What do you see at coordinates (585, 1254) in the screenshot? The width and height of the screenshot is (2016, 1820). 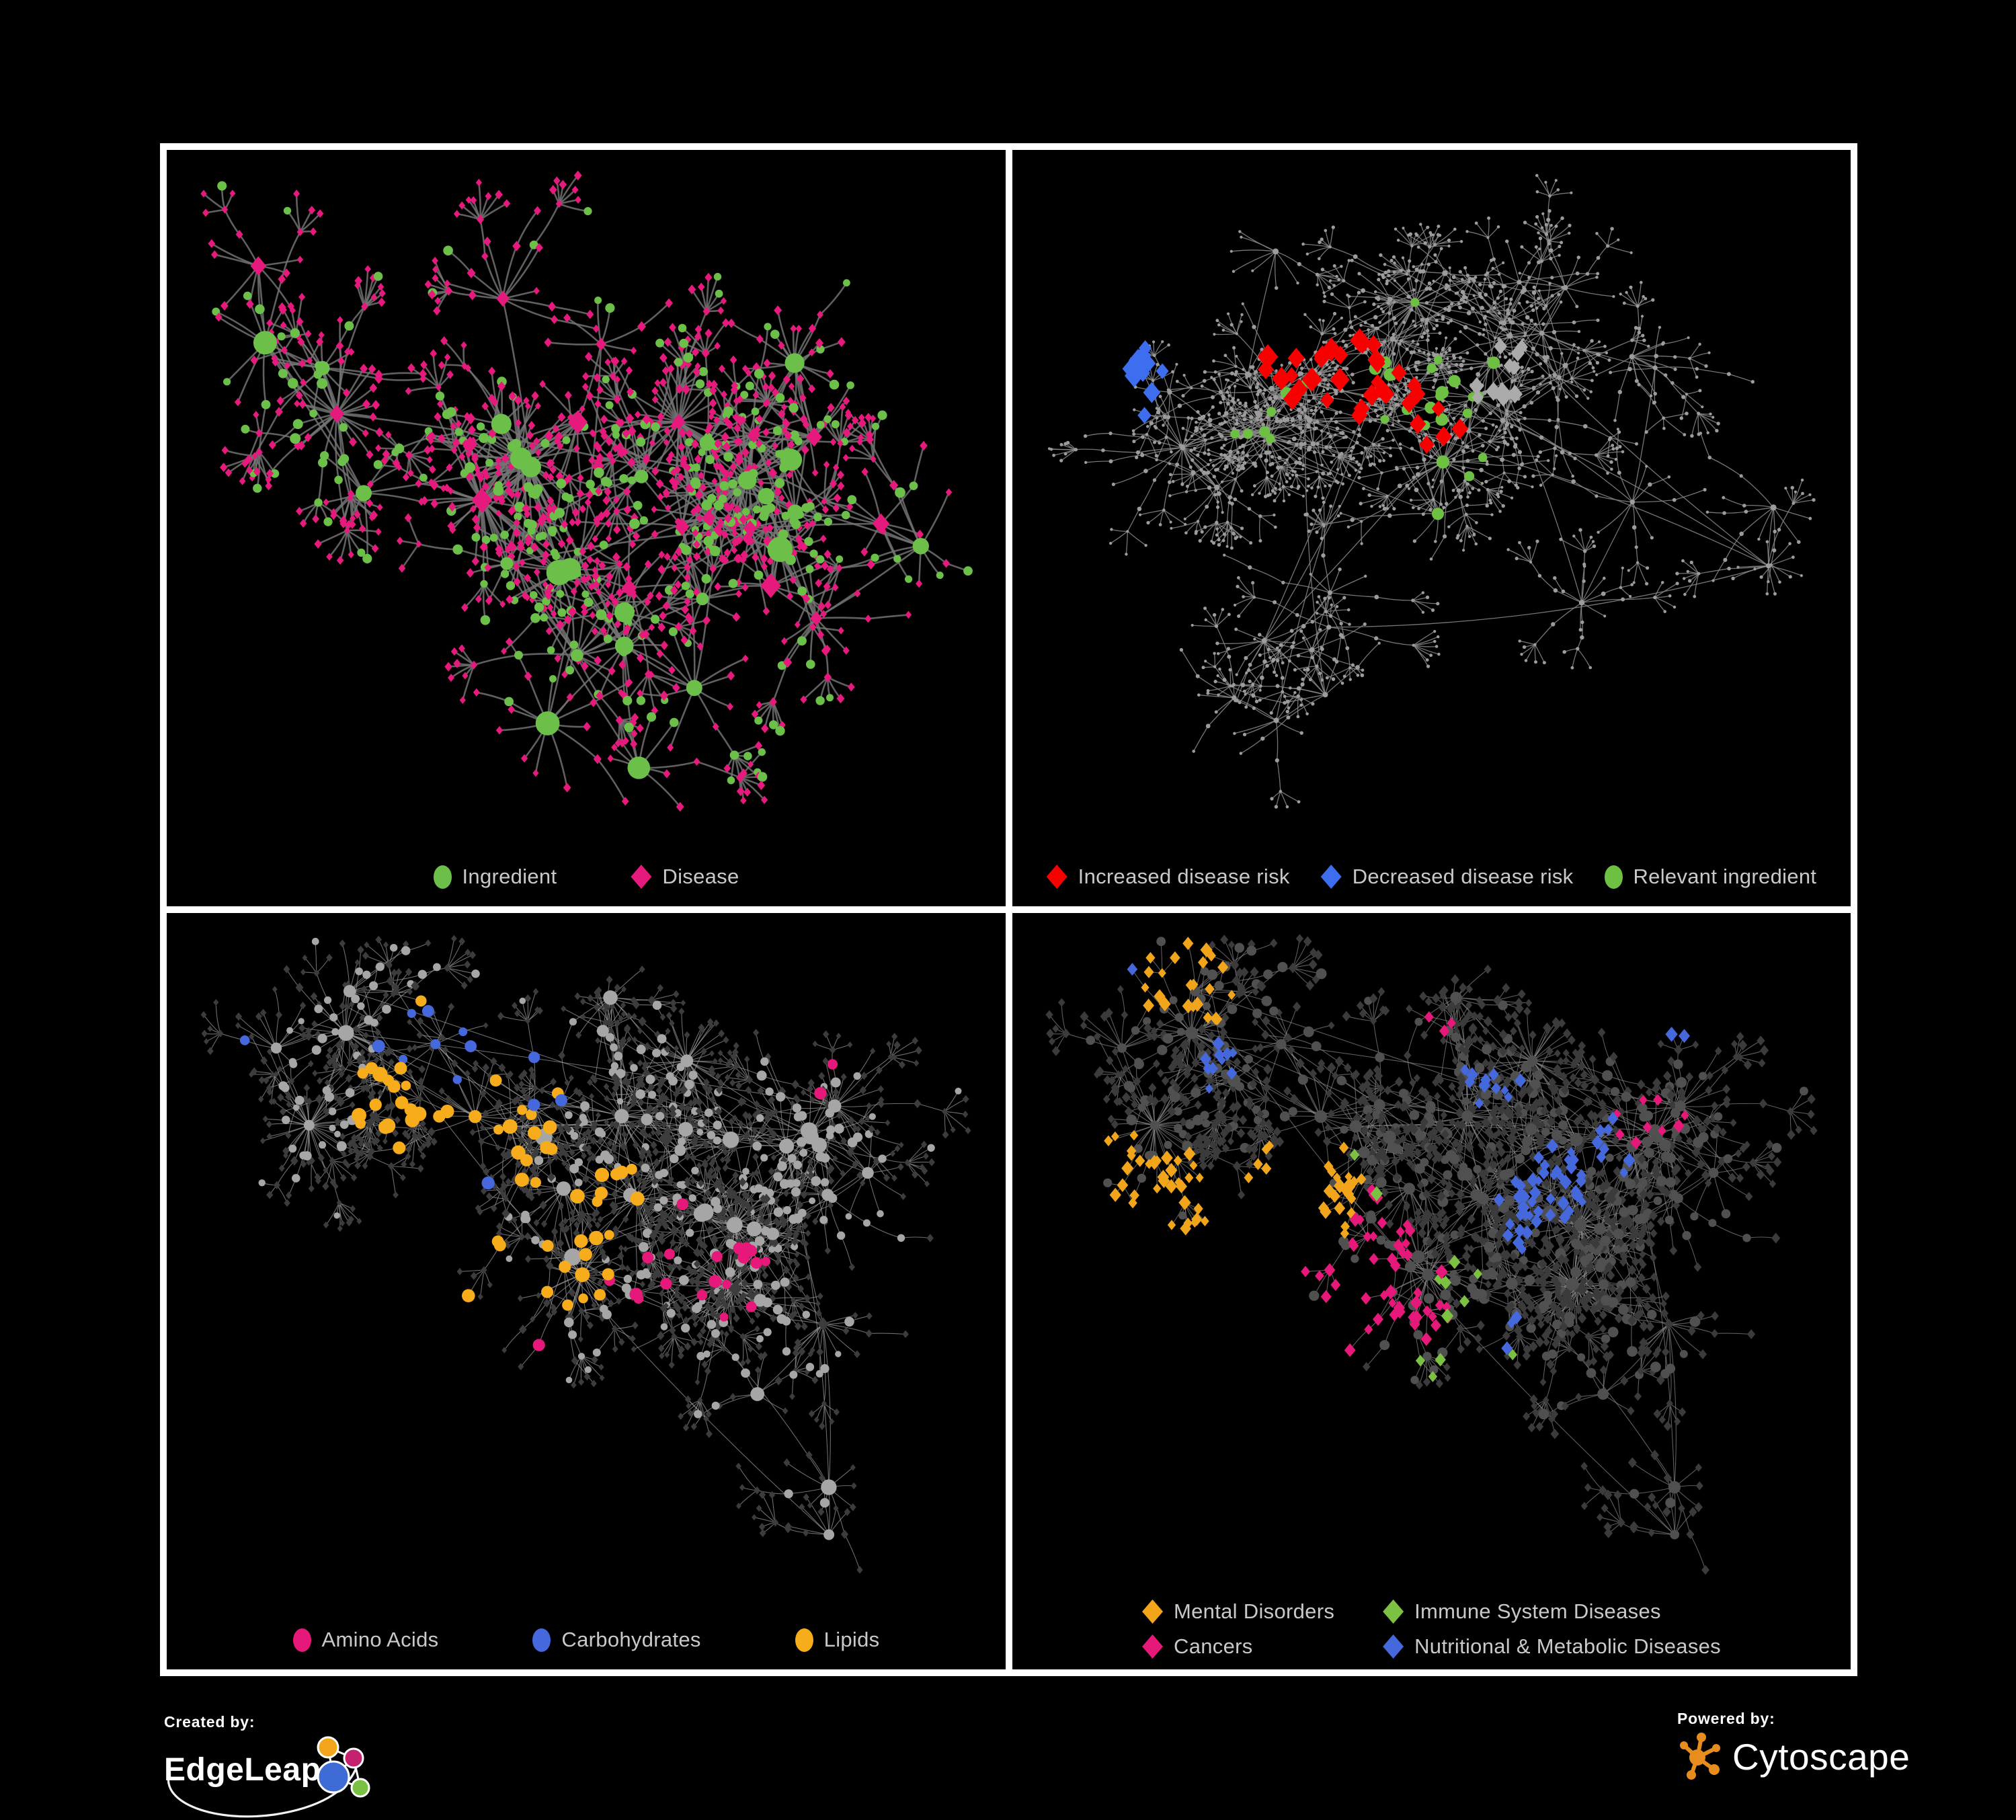 I see `ingredient-classes-network-canvas` at bounding box center [585, 1254].